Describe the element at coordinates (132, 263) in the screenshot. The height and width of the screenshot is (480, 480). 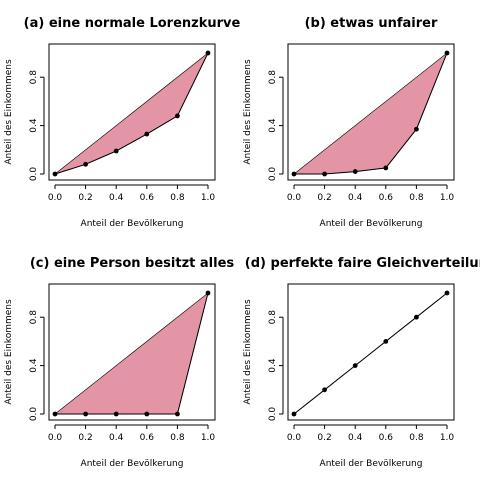
I see `chart-title: (c) eine Person besitzt alles` at that location.